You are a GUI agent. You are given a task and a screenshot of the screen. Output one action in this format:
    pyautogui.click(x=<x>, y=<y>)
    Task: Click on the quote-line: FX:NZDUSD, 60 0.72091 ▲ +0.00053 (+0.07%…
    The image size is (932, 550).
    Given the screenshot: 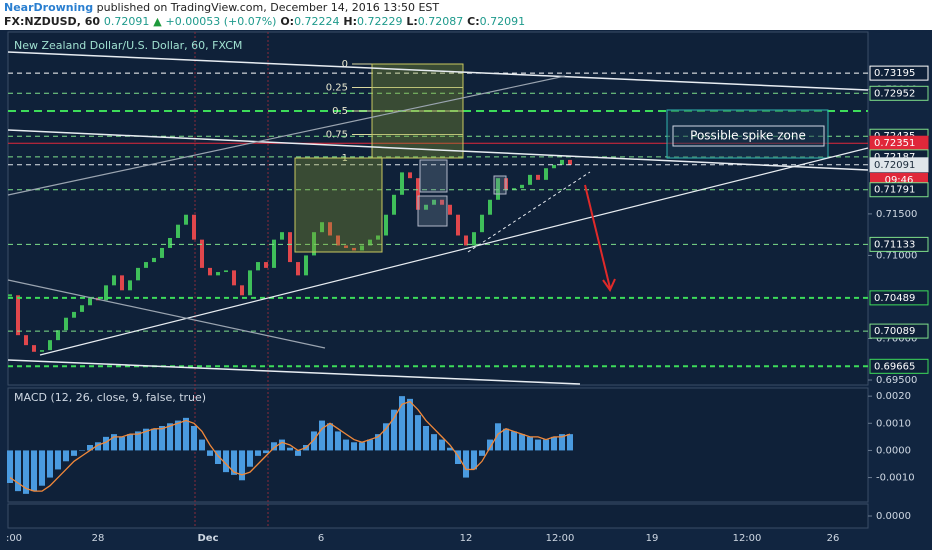 What is the action you would take?
    pyautogui.click(x=264, y=21)
    